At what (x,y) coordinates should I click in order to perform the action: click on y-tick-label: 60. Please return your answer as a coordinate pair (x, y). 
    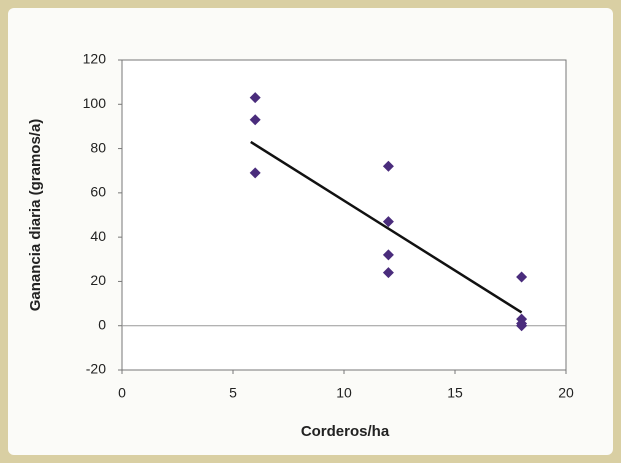
    Looking at the image, I should click on (98, 192).